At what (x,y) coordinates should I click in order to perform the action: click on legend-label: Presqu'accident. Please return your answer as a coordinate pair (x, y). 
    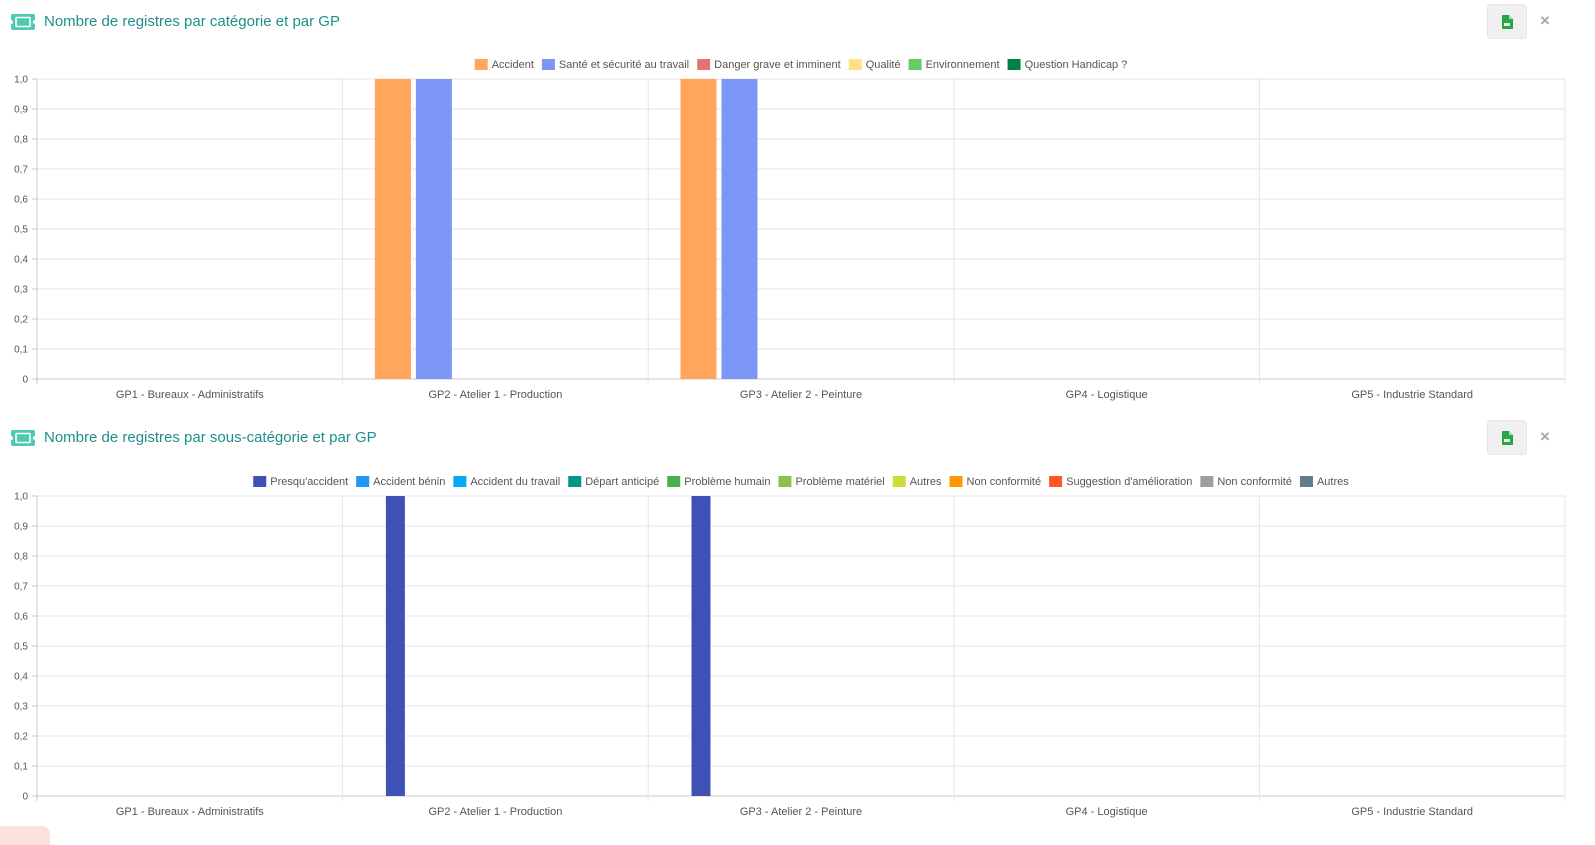
    Looking at the image, I should click on (309, 482).